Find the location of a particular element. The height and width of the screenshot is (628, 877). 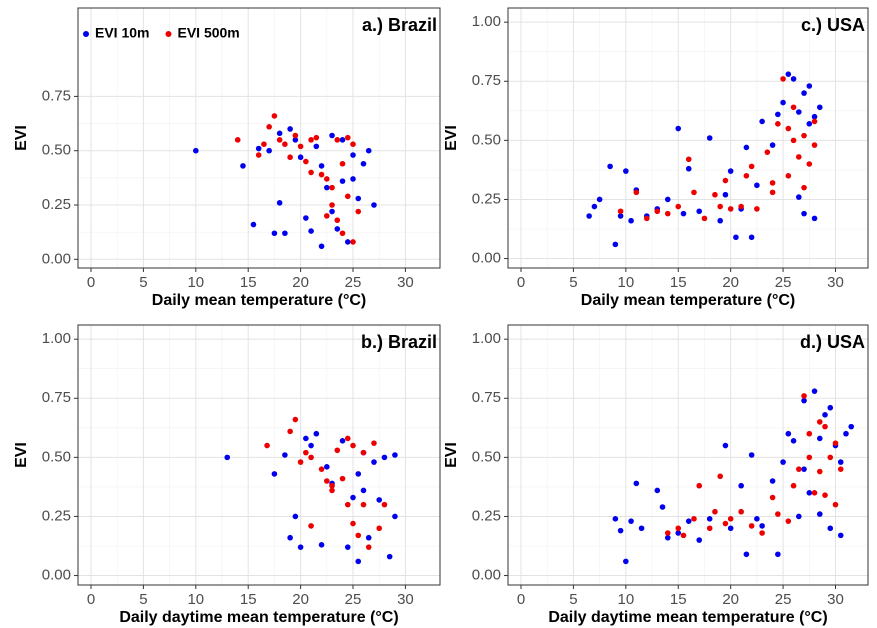

y-tick-label: 0.00 is located at coordinates (56, 575).